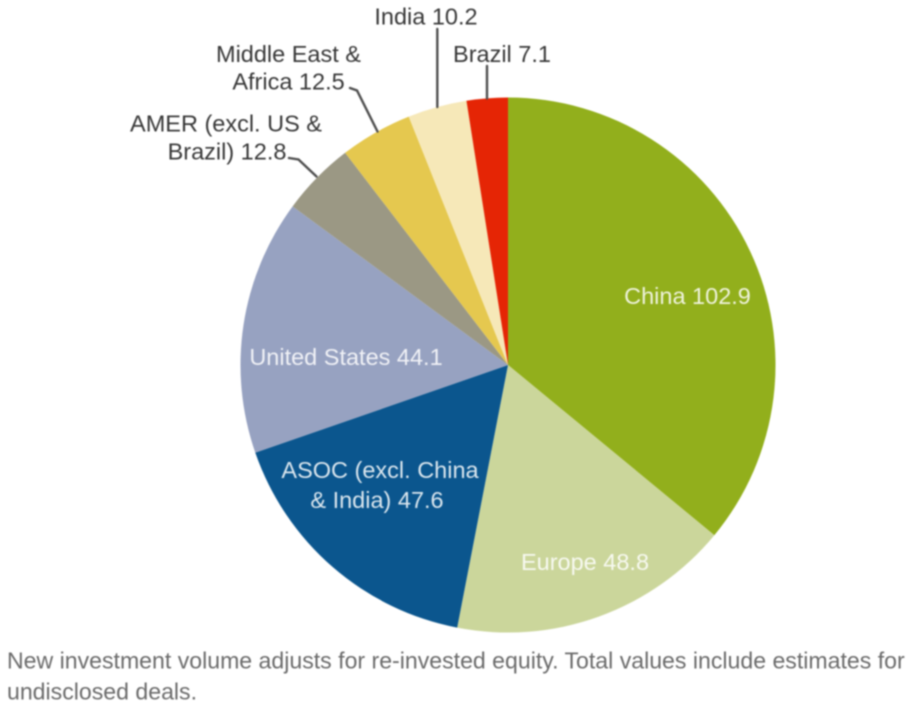  What do you see at coordinates (288, 54) in the screenshot?
I see `svg-text: Middle East &` at bounding box center [288, 54].